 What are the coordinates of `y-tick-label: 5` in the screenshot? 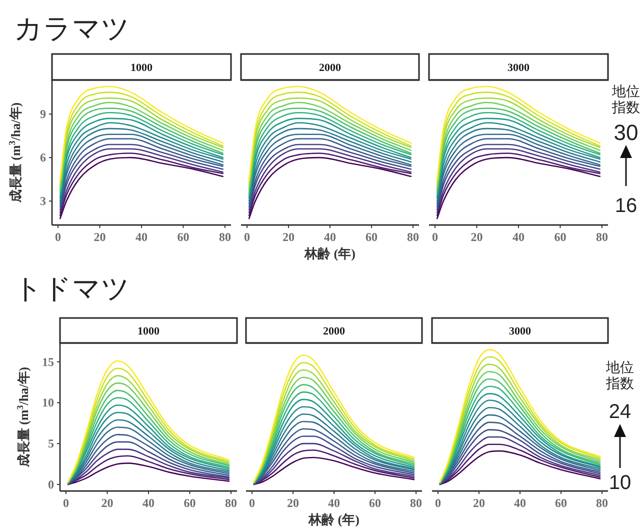 It's located at (51, 443).